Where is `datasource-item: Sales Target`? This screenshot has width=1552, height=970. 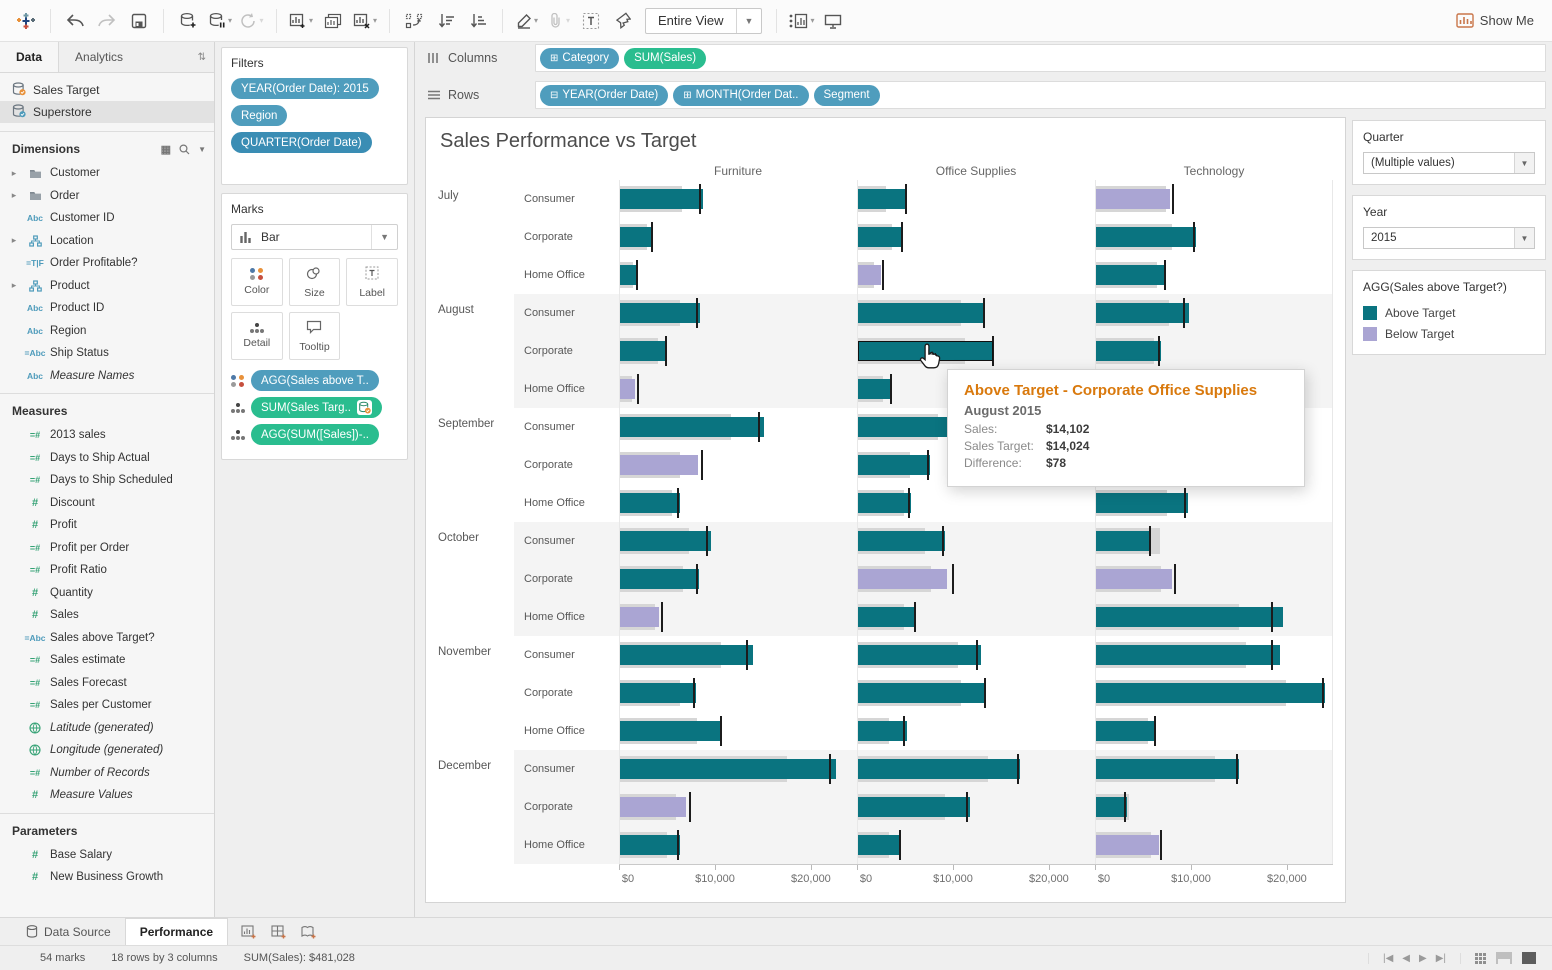
datasource-item: Sales Target is located at coordinates (107, 90).